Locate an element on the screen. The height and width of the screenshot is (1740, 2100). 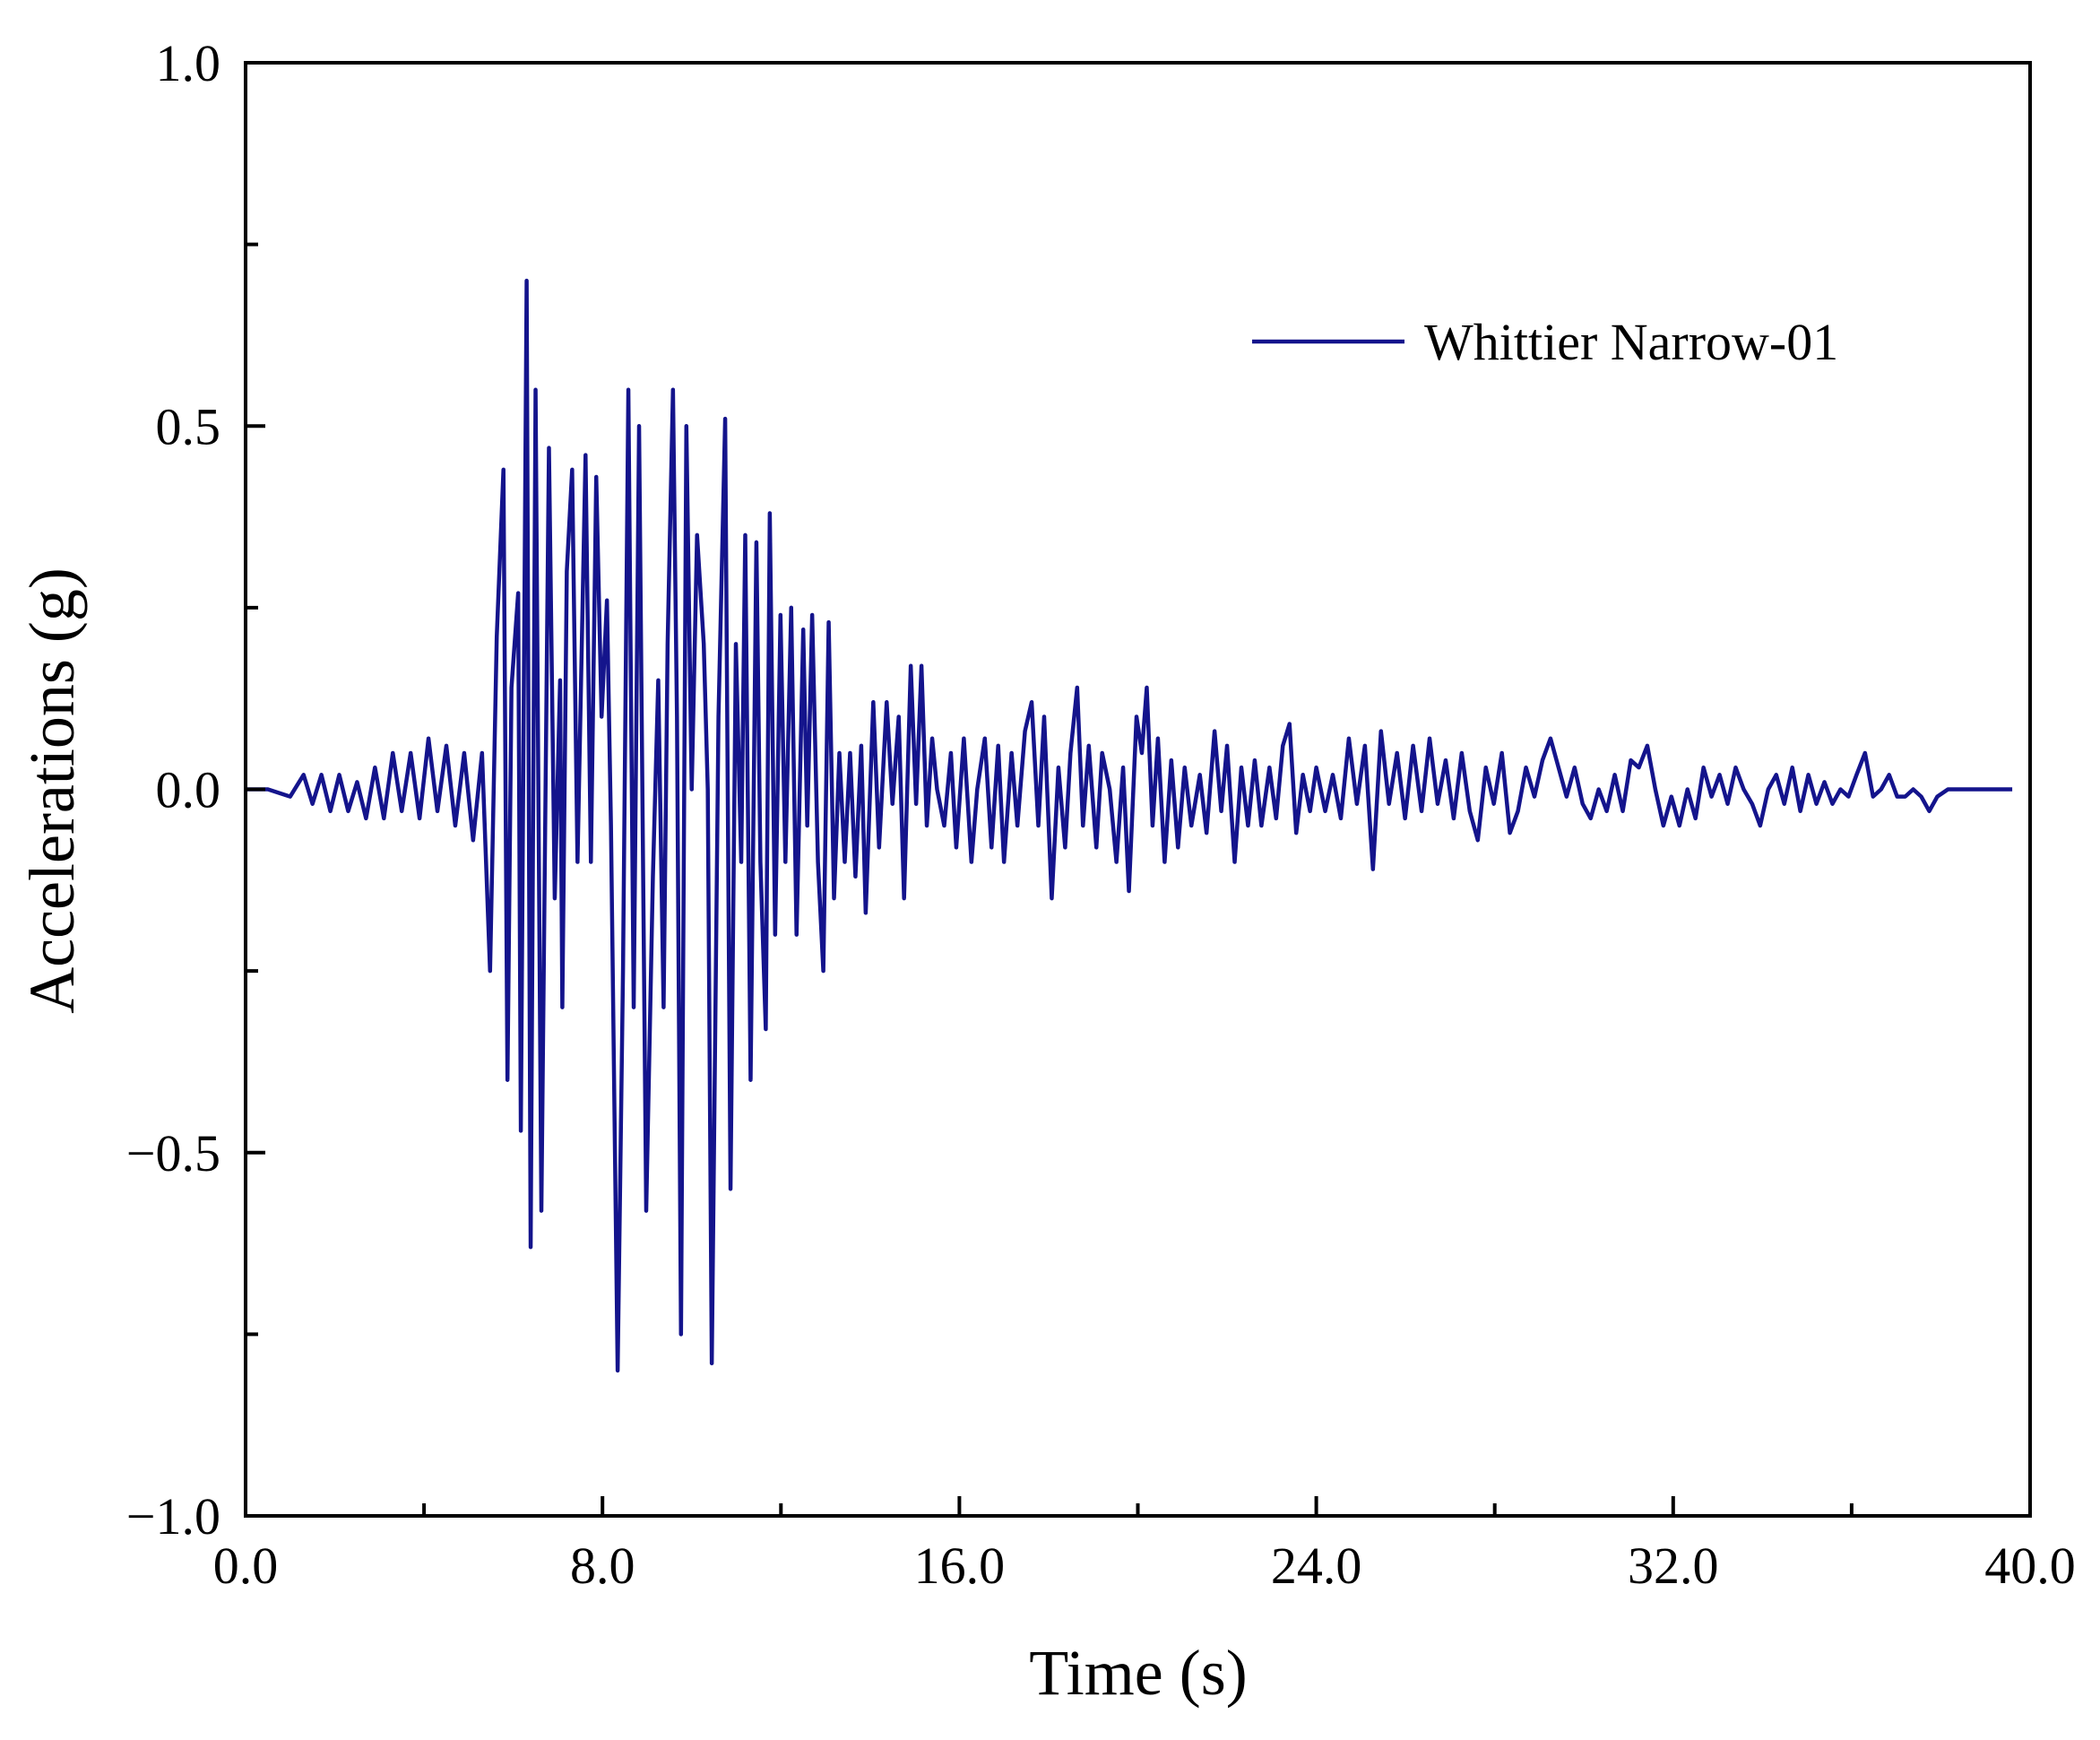
y-tick-label: −1.0 is located at coordinates (173, 1516).